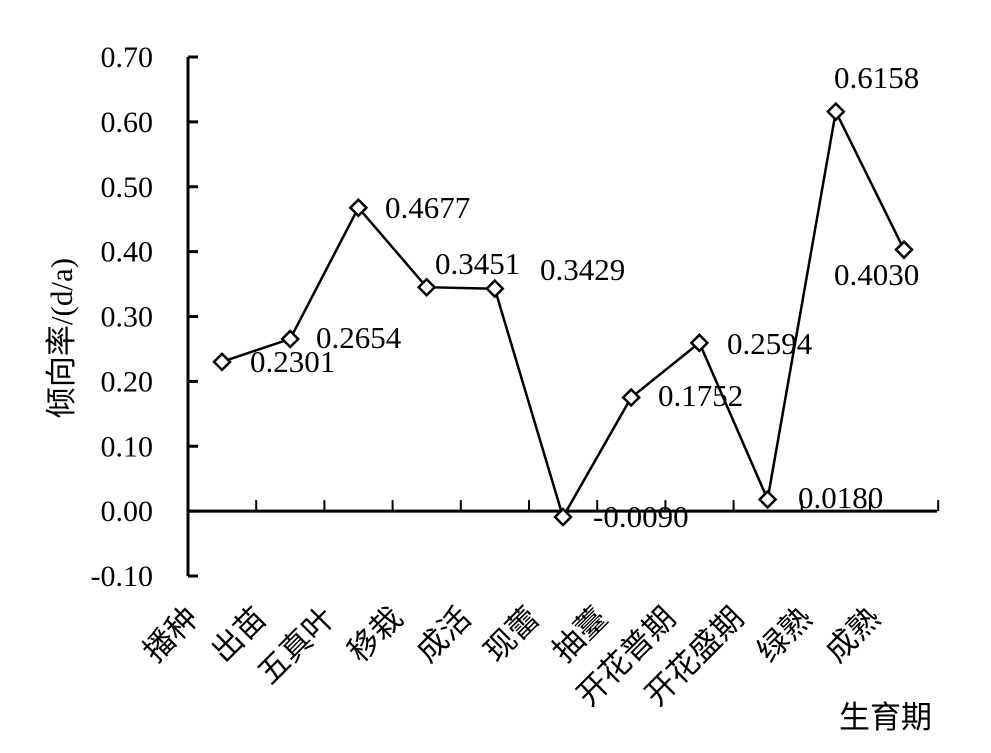 This screenshot has height=753, width=991. Describe the element at coordinates (427, 207) in the screenshot. I see `data-label: 0.4677` at that location.